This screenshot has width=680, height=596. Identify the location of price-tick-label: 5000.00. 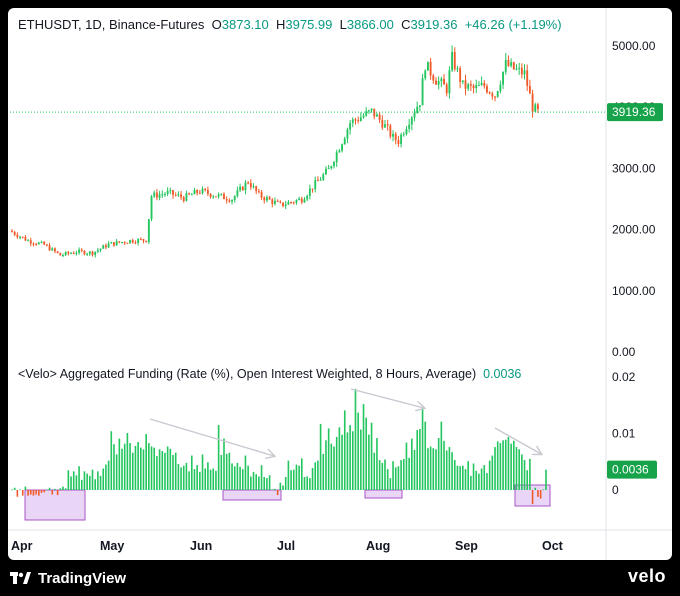
(634, 46).